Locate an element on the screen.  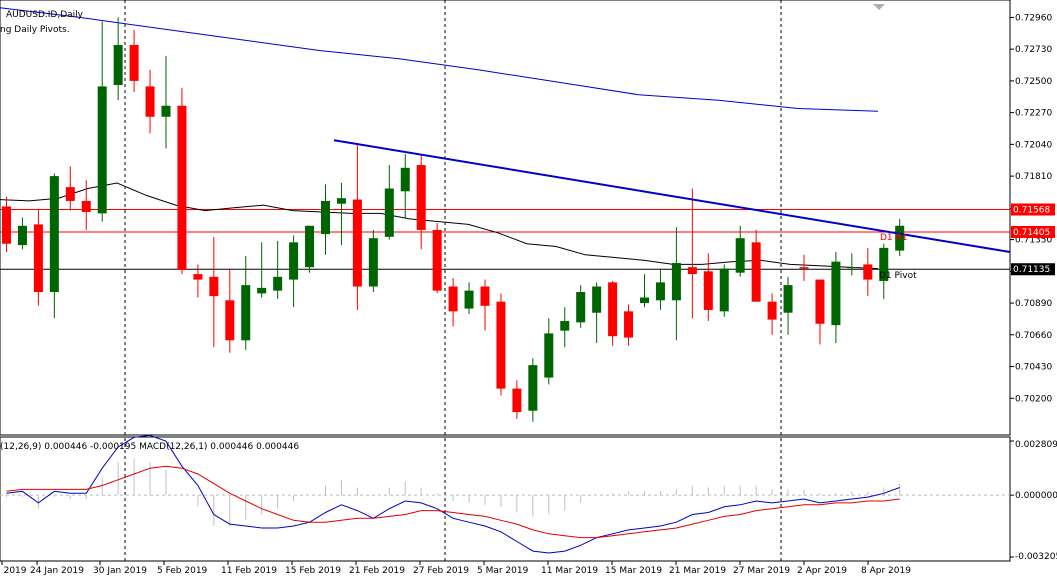
y-tick-label: 0.72500 is located at coordinates (1033, 82).